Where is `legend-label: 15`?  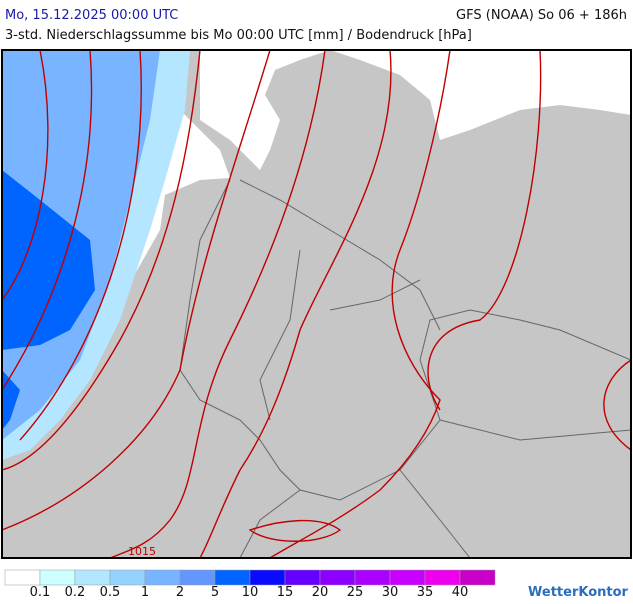
legend-label: 15 is located at coordinates (285, 592).